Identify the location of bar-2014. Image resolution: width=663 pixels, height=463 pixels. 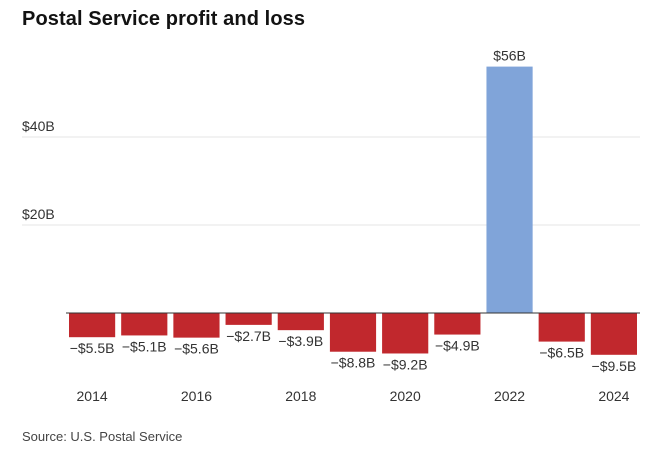
(92, 325).